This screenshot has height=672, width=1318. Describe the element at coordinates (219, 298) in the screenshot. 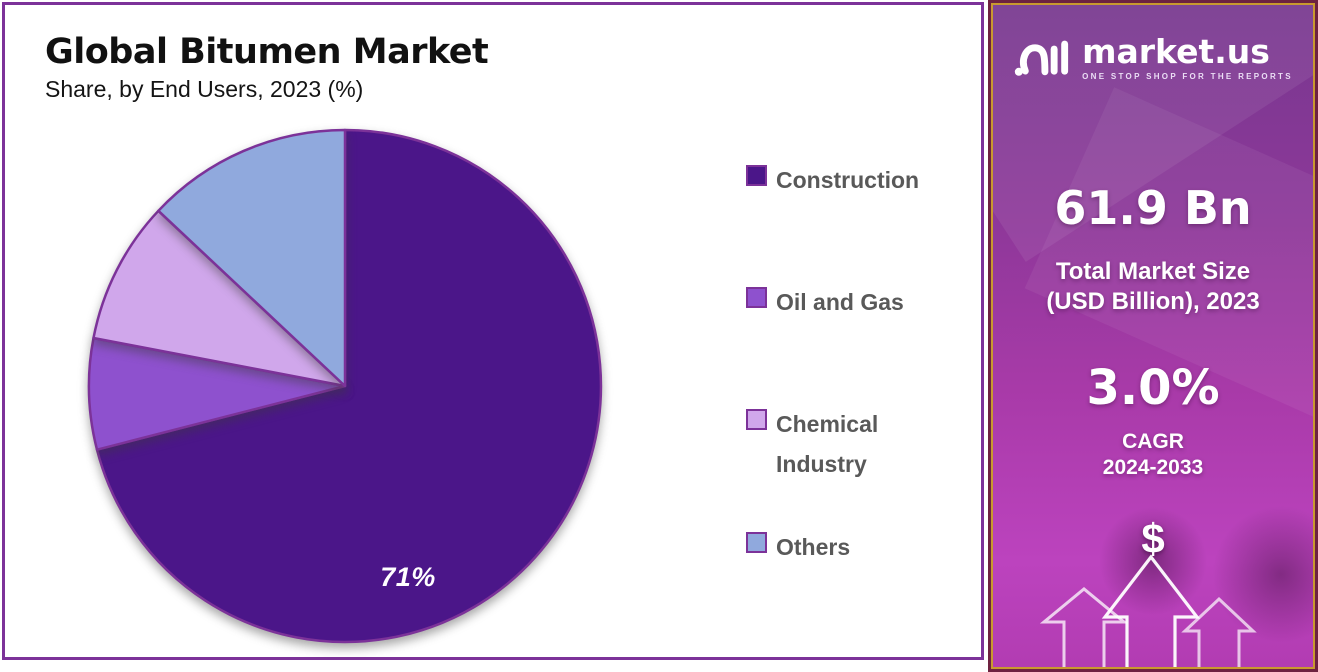

I see `pie-slice-chemical-industry` at that location.